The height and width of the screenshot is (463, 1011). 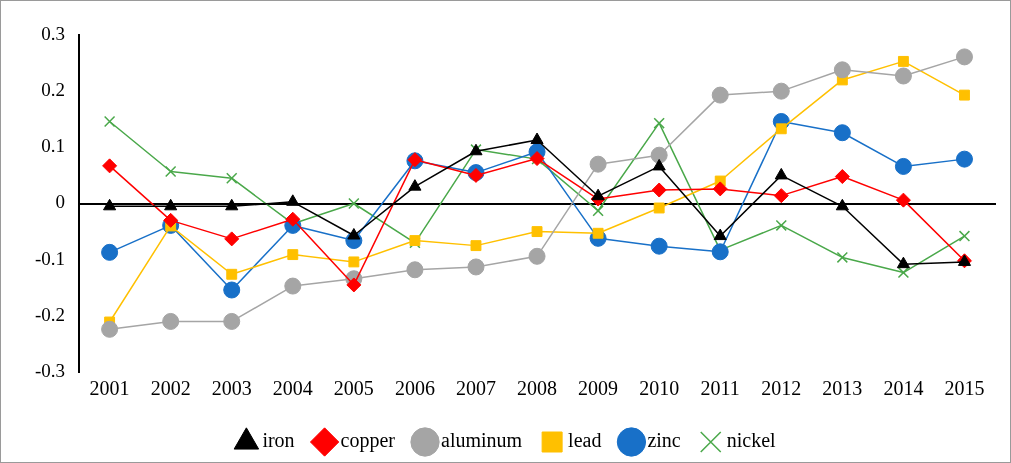 I want to click on x-tick-label: 2012, so click(x=781, y=388).